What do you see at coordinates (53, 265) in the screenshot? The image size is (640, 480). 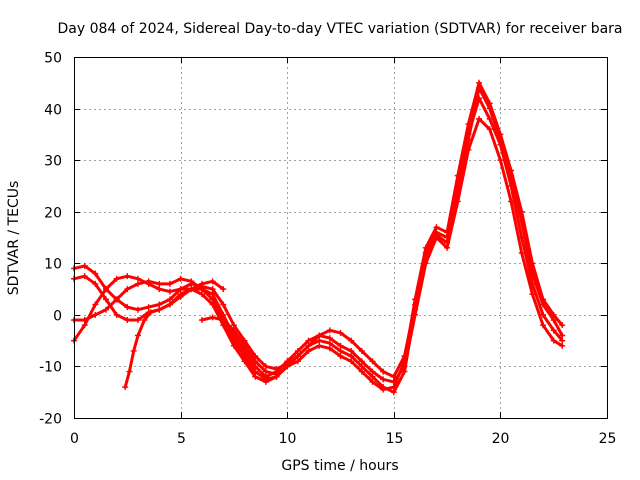 I see `y-tick-label: 10` at bounding box center [53, 265].